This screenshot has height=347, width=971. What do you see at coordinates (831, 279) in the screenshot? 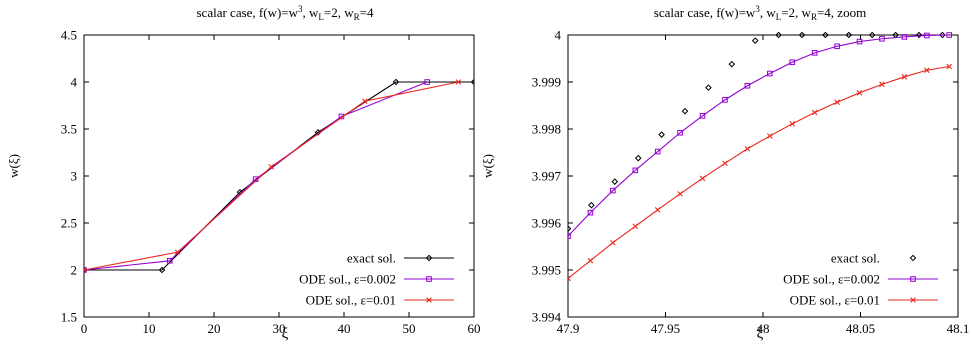
I see `chart-2-legend-label: ODE sol., ε=0.002` at bounding box center [831, 279].